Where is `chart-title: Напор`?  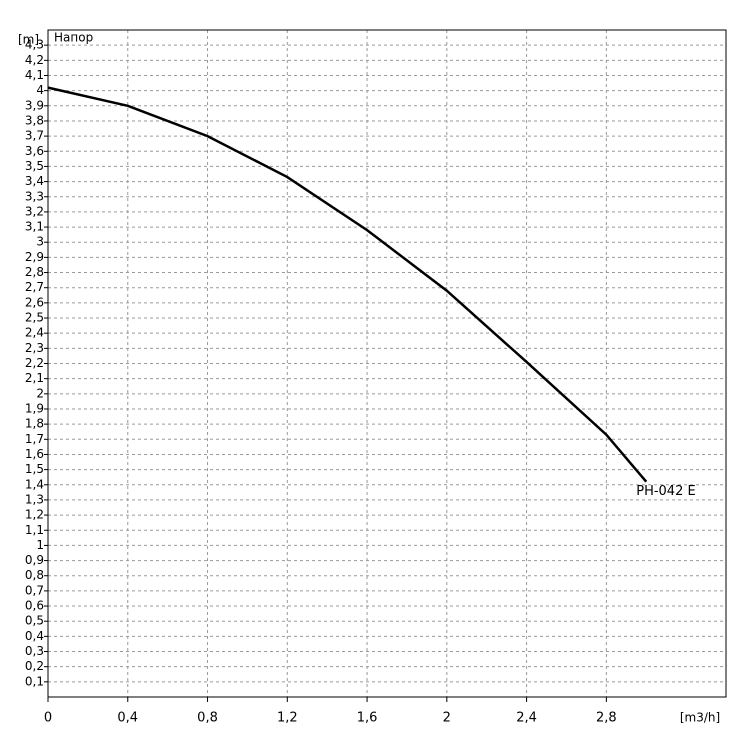
chart-title: Напор is located at coordinates (73, 38).